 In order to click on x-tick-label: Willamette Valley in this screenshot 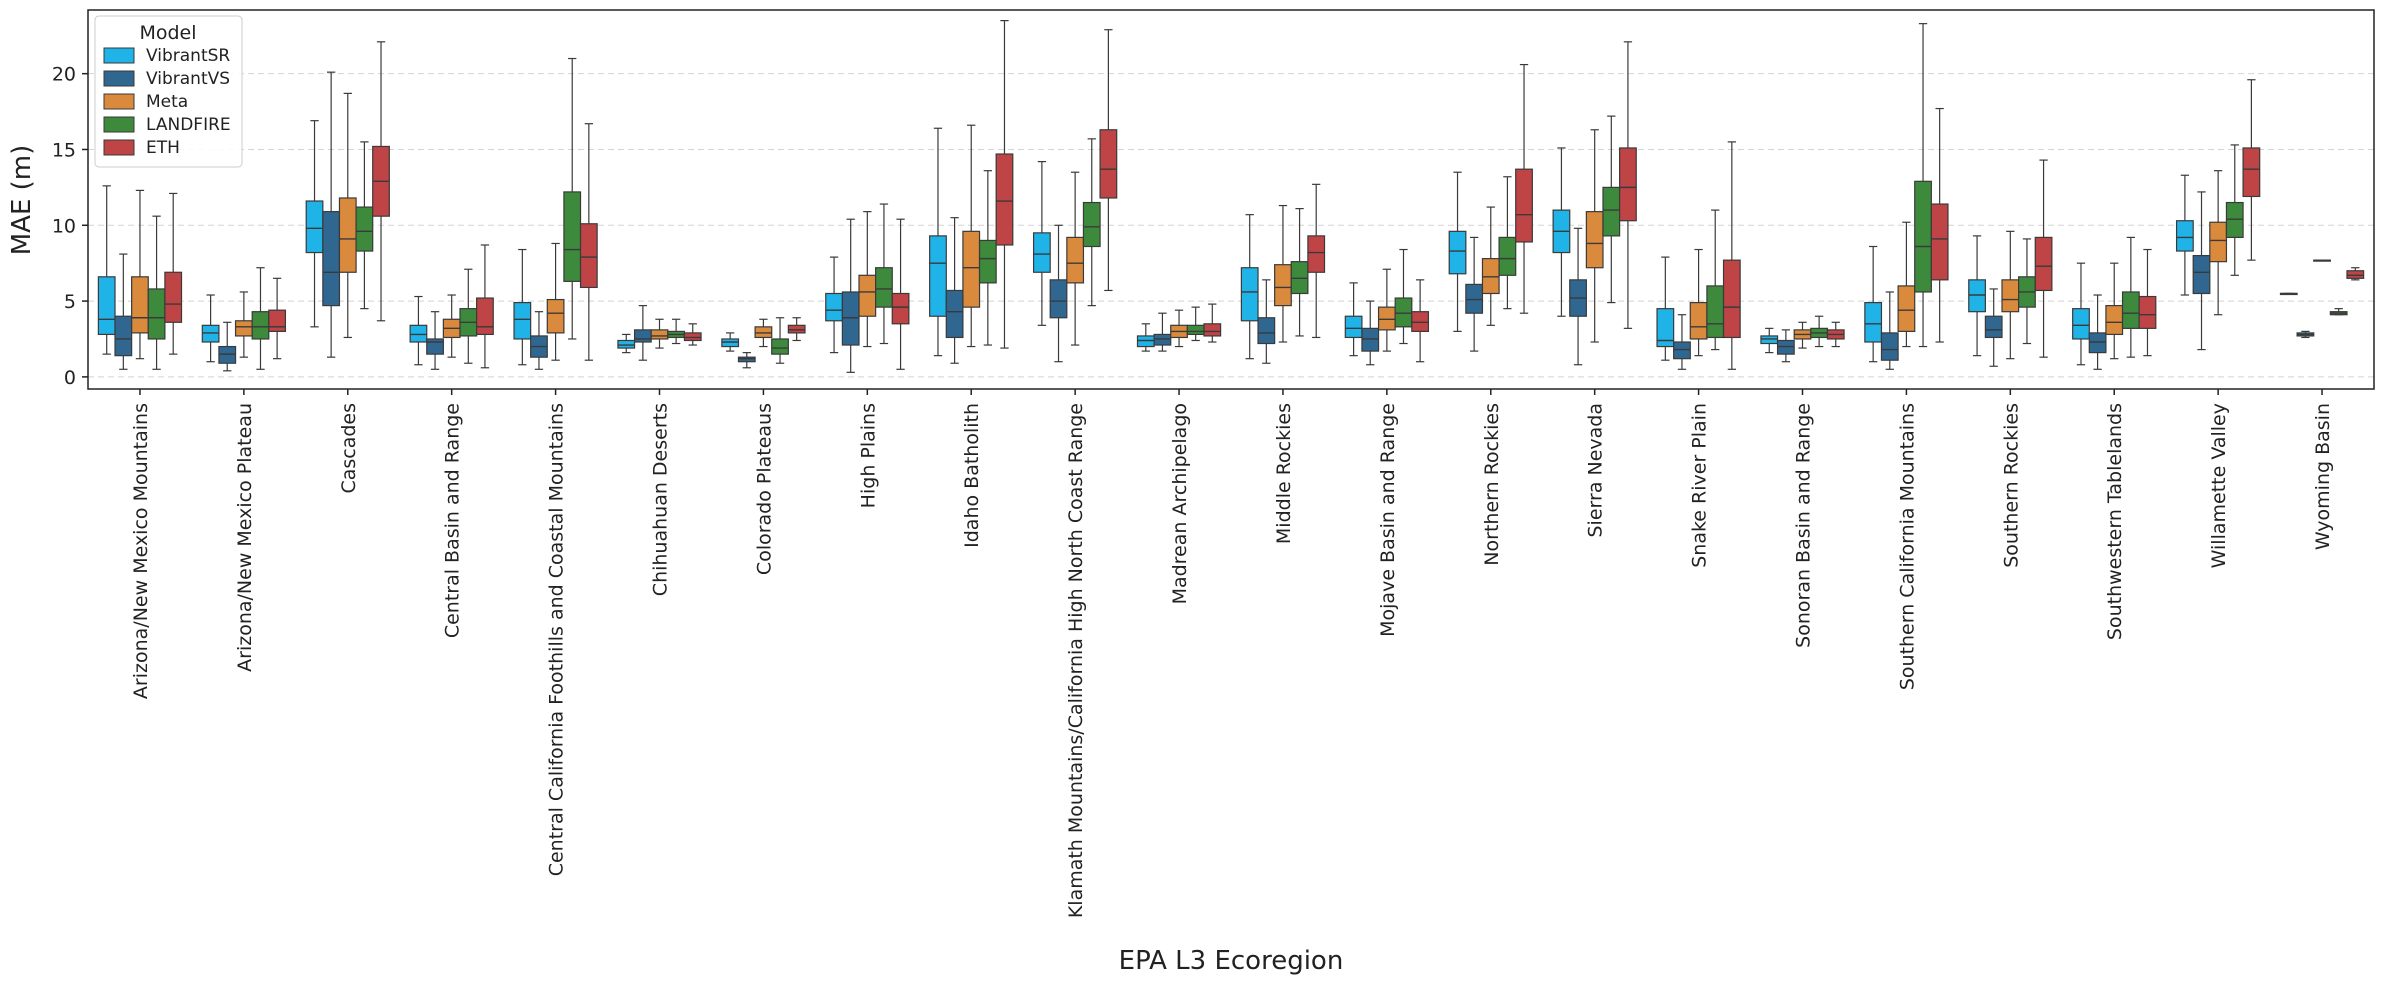, I will do `click(2219, 485)`.